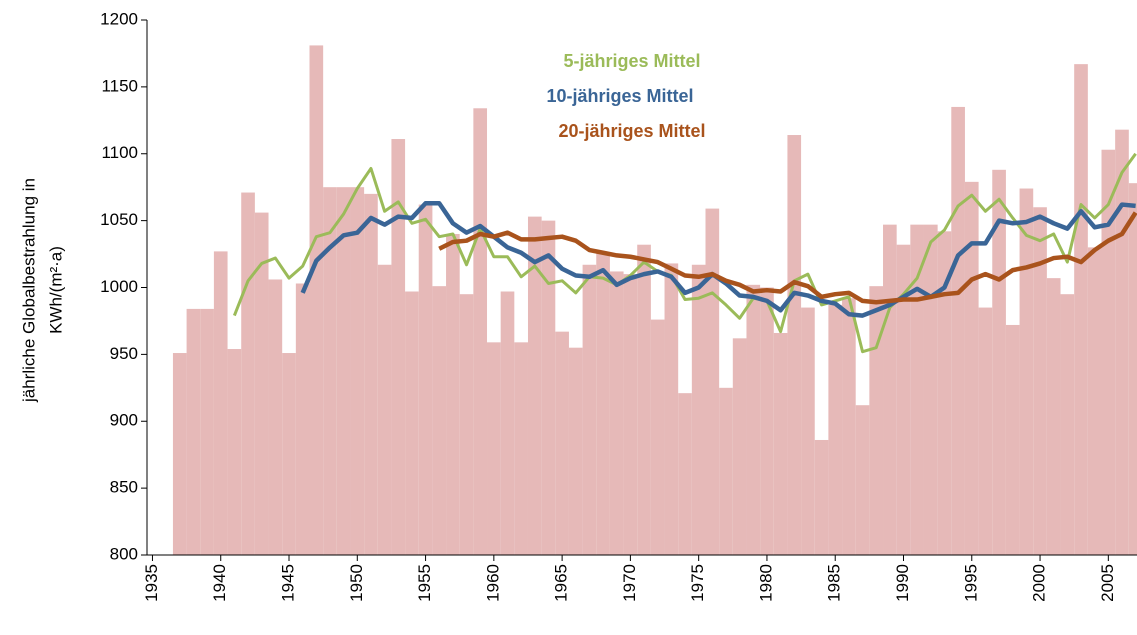 This screenshot has width=1137, height=635. What do you see at coordinates (119, 286) in the screenshot?
I see `y-tick-label: 1000` at bounding box center [119, 286].